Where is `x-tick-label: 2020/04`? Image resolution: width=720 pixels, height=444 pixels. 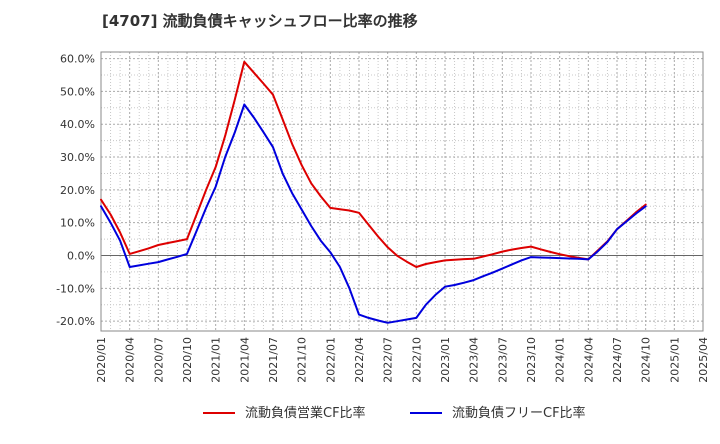 x-tick-label: 2020/04 is located at coordinates (130, 360).